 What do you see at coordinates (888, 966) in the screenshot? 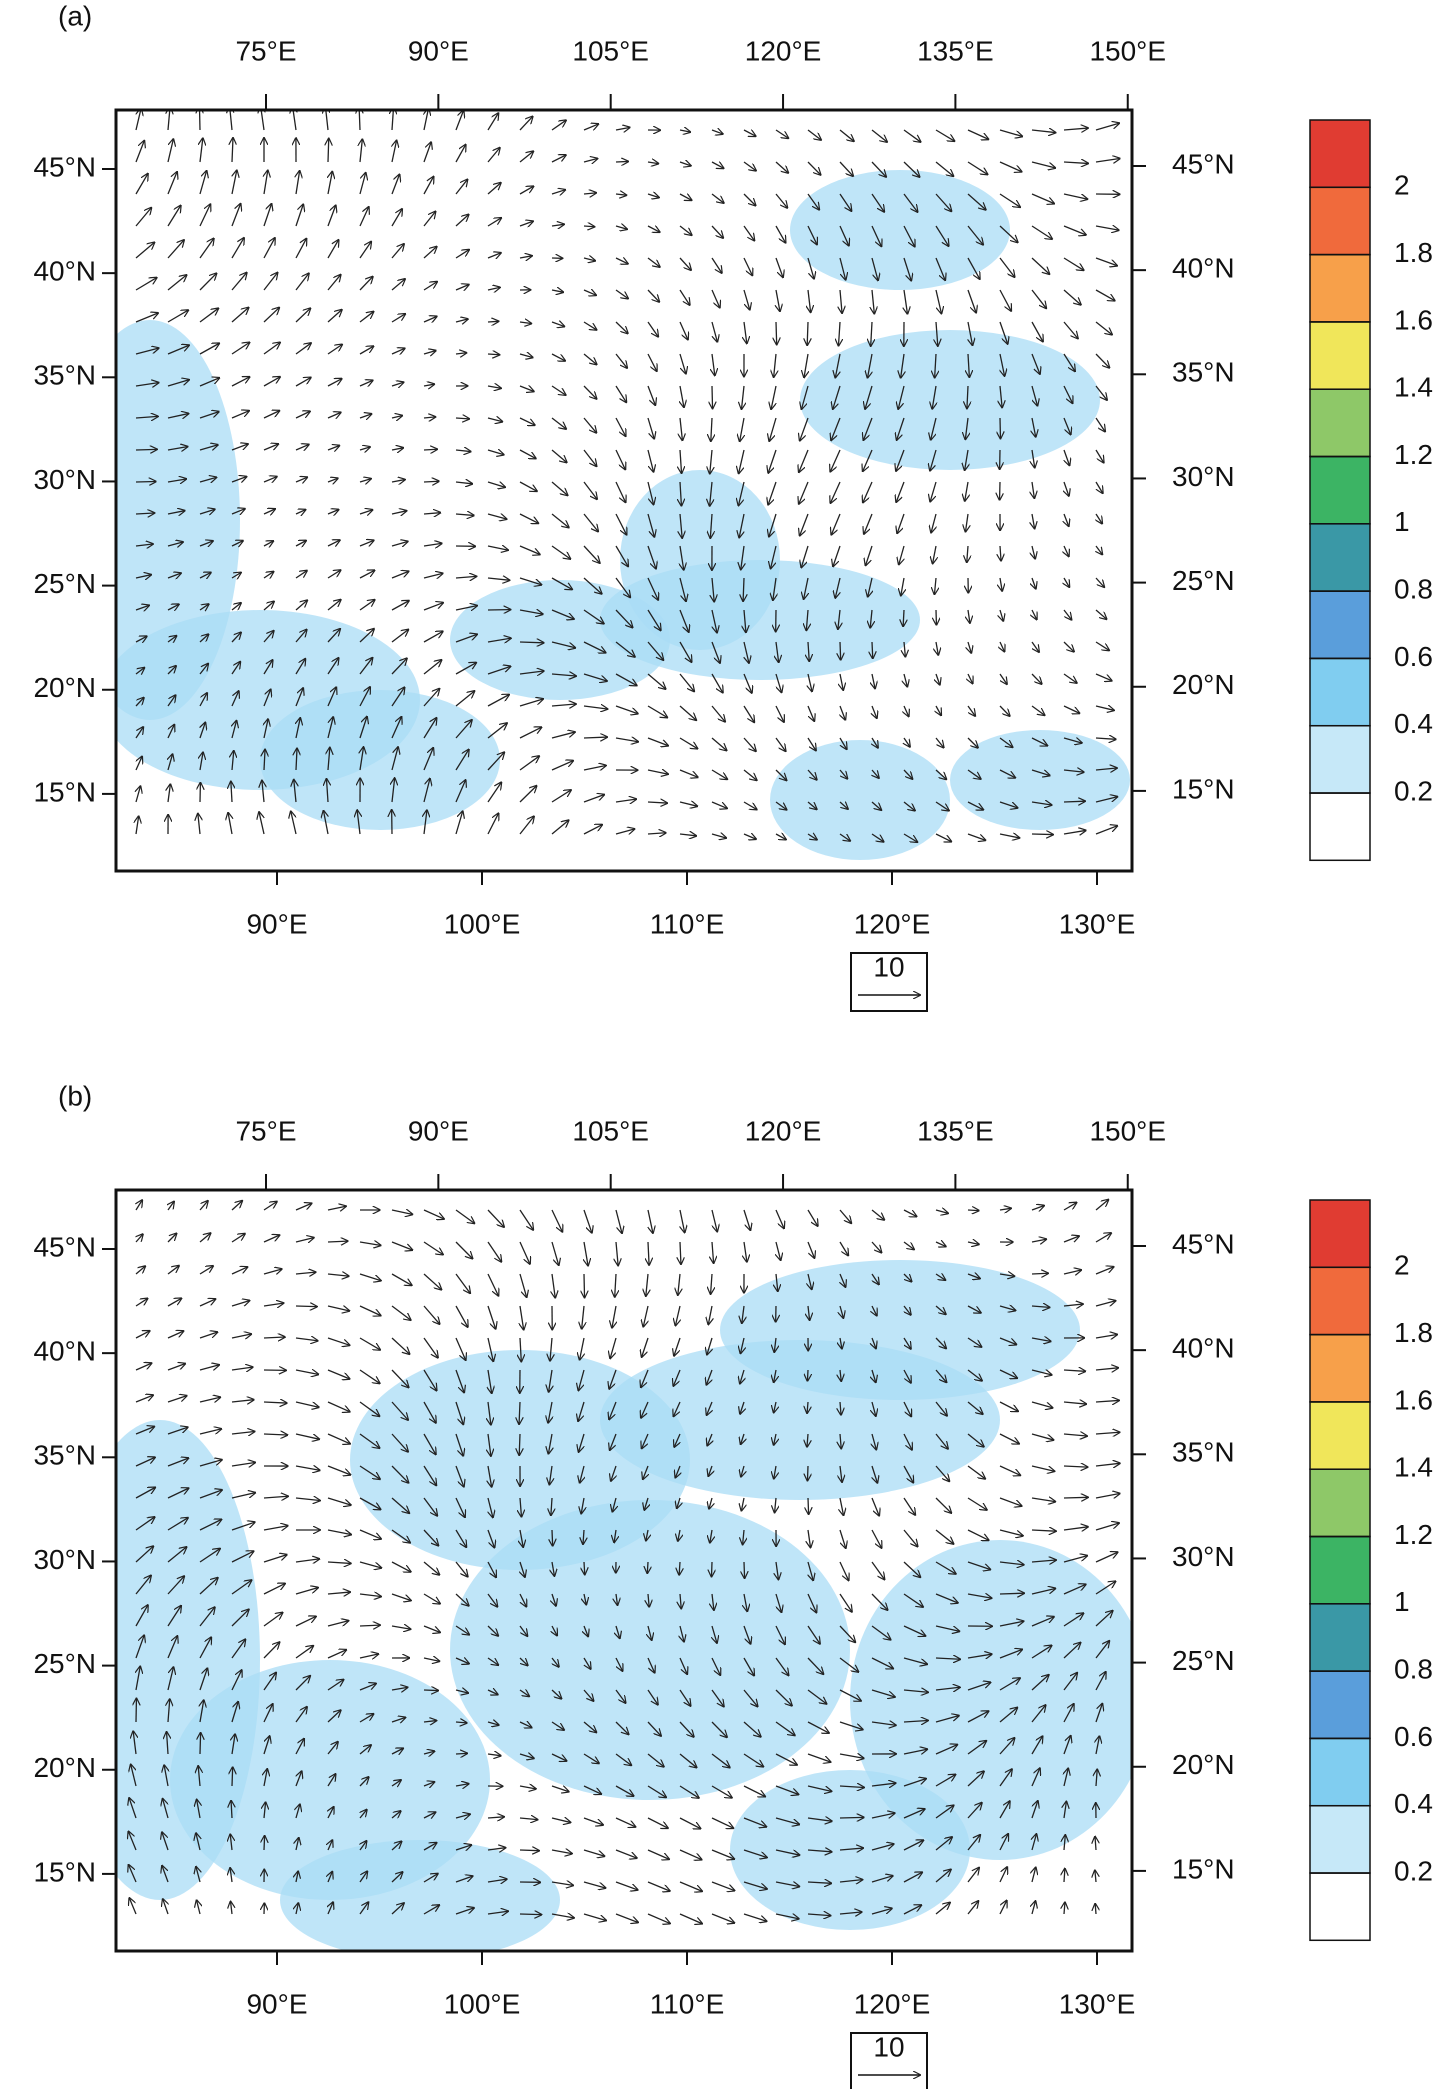
I see `reference-label: 10` at bounding box center [888, 966].